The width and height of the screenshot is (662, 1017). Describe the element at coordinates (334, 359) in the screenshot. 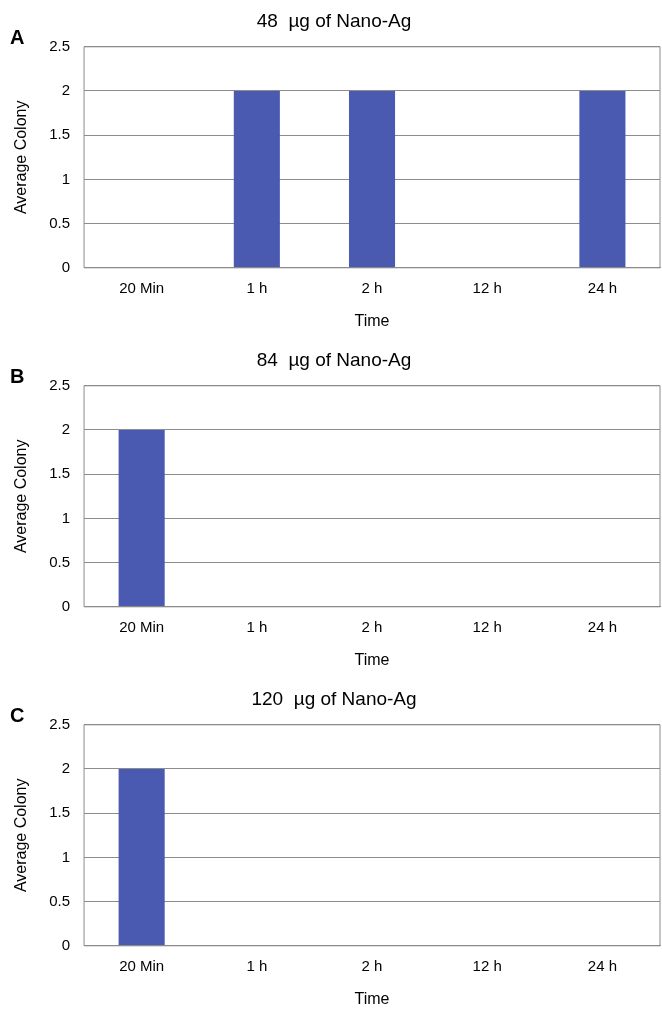

I see `chart-title: 84 µg of Nano-Ag` at that location.